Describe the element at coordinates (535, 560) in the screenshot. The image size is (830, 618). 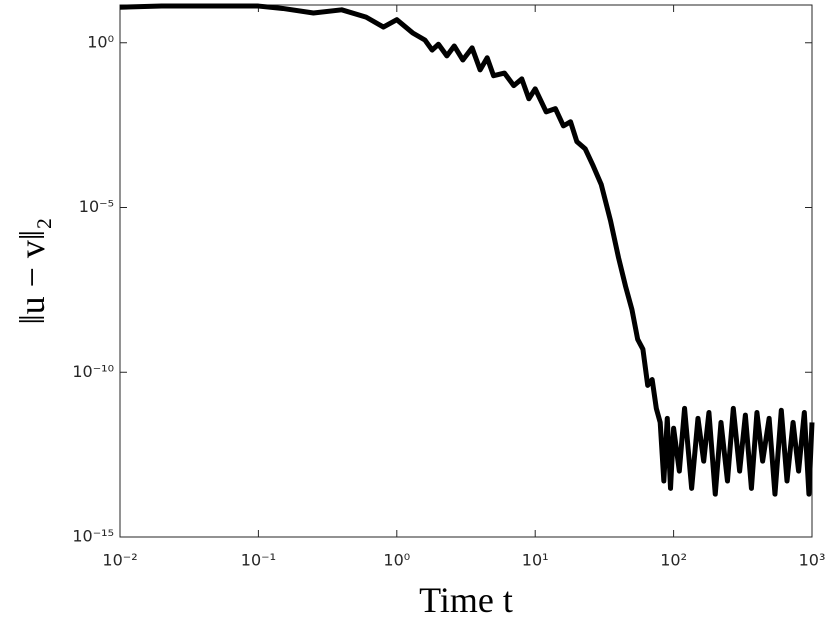
I see `x-tick-label: 10¹` at that location.